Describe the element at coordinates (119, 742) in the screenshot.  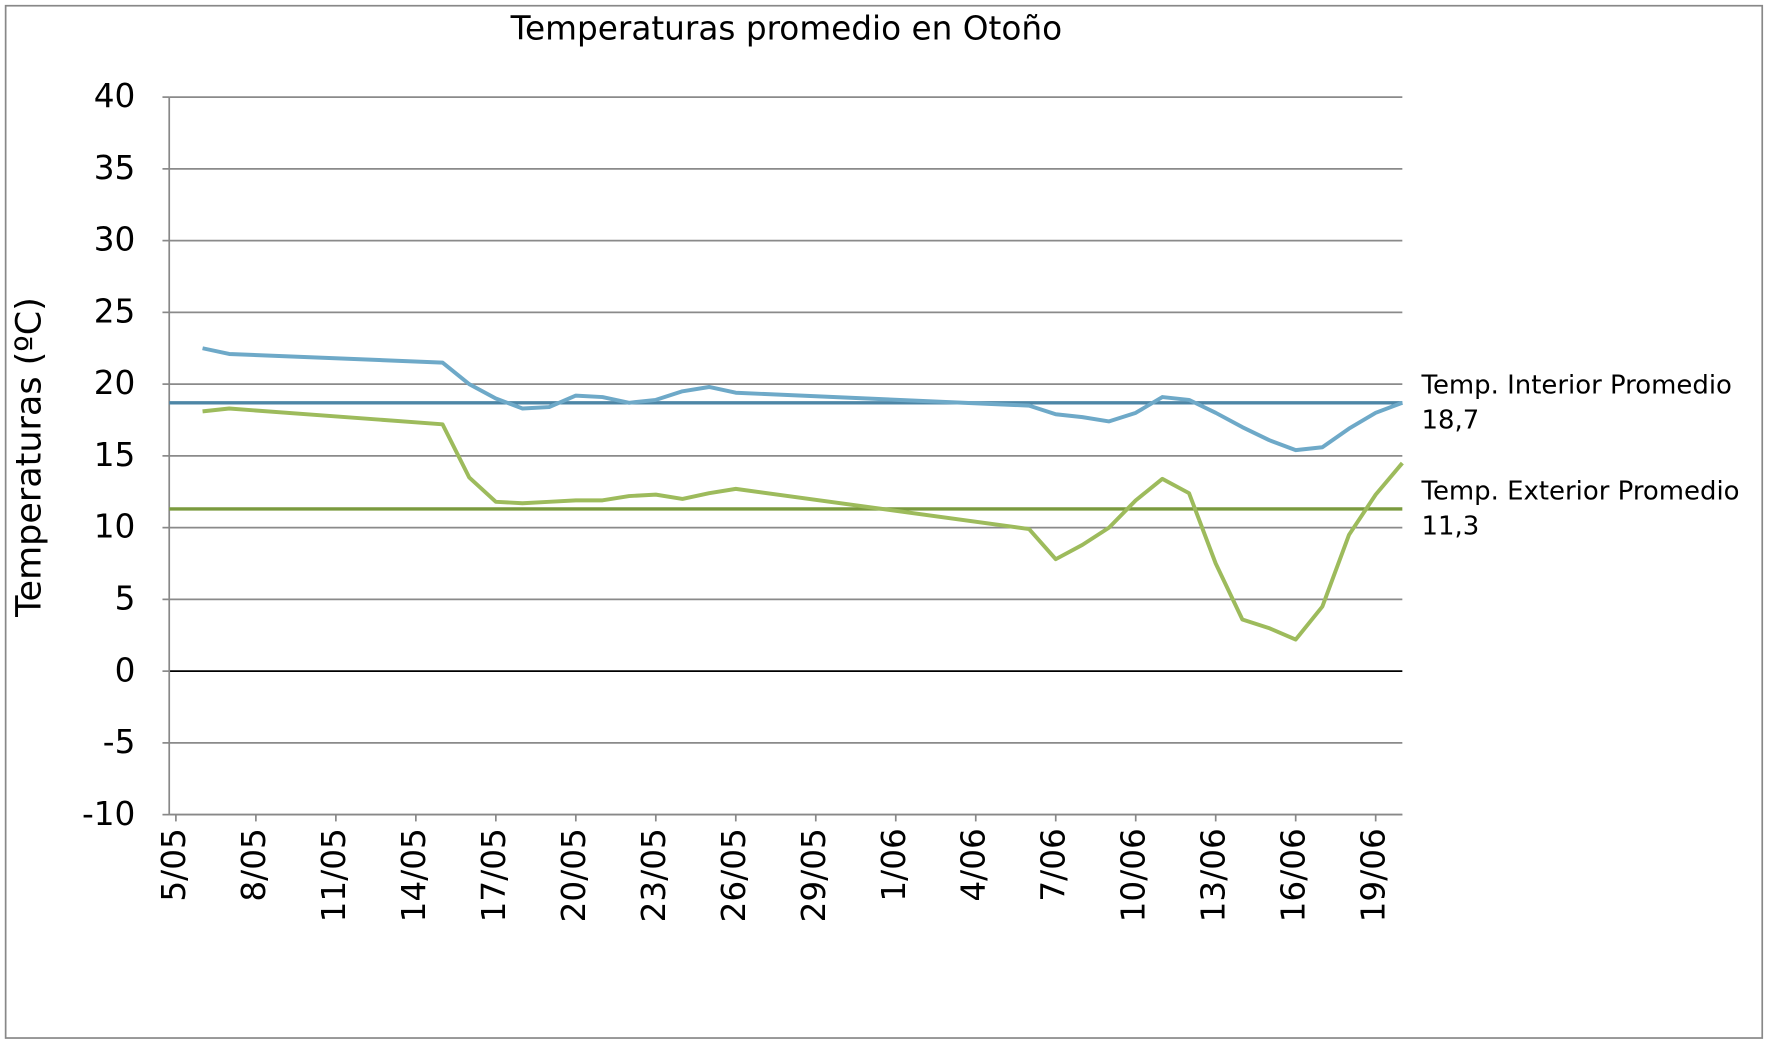
I see `y-tick-label: -5` at that location.